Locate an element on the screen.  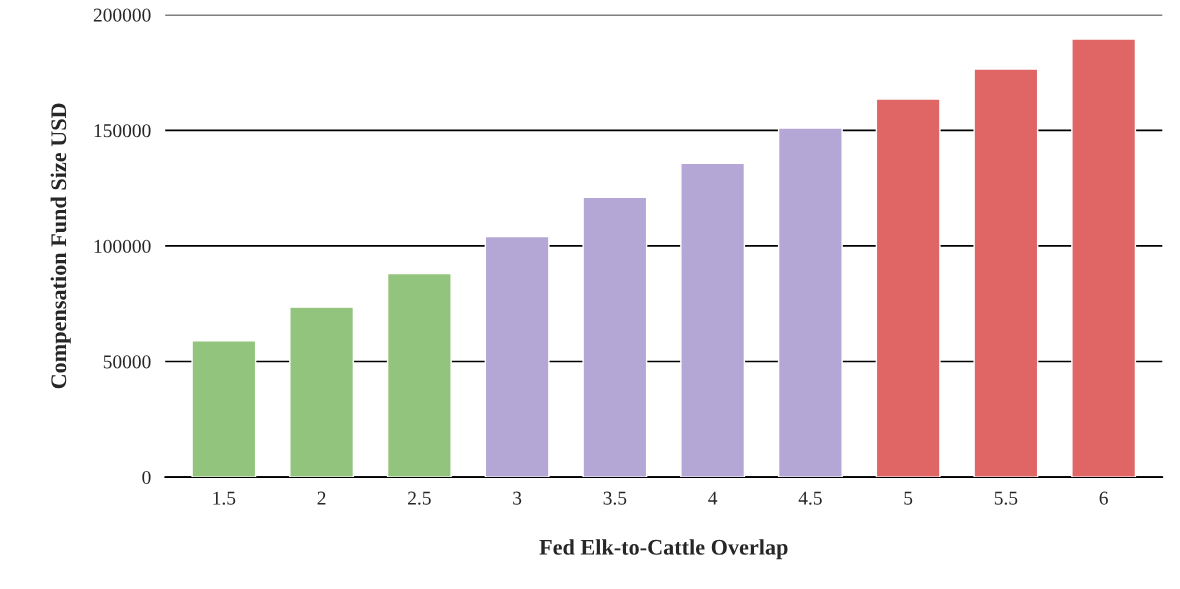
y-tick-label: 0 is located at coordinates (146, 477).